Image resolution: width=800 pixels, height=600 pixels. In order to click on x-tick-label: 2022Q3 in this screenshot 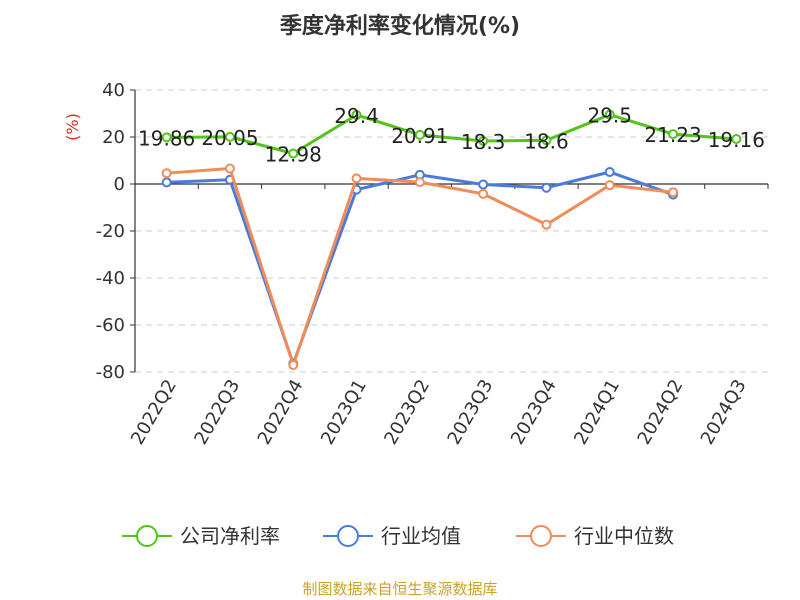, I will do `click(217, 412)`.